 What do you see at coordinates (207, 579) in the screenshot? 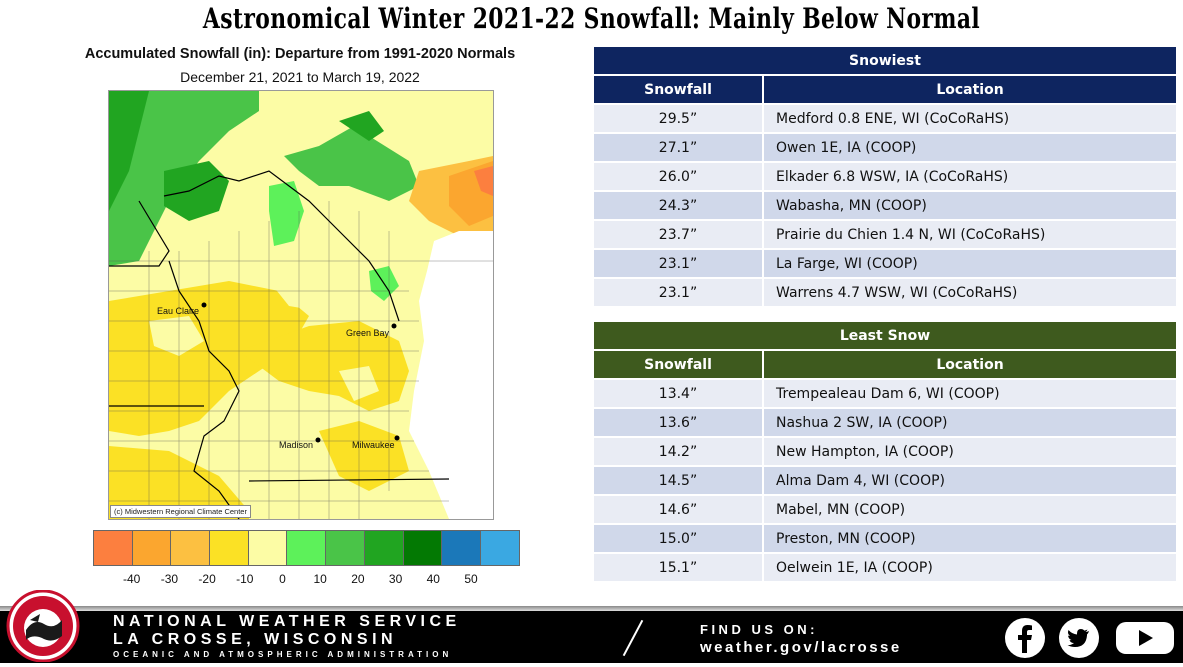
I see `legend-tick-label: -20` at bounding box center [207, 579].